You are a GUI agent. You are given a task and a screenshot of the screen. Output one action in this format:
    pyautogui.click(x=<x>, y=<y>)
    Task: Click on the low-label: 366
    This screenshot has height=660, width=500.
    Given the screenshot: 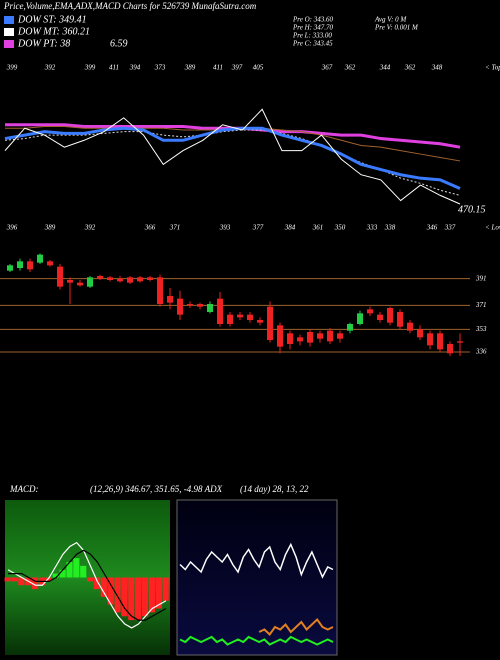 What is the action you would take?
    pyautogui.click(x=150, y=228)
    